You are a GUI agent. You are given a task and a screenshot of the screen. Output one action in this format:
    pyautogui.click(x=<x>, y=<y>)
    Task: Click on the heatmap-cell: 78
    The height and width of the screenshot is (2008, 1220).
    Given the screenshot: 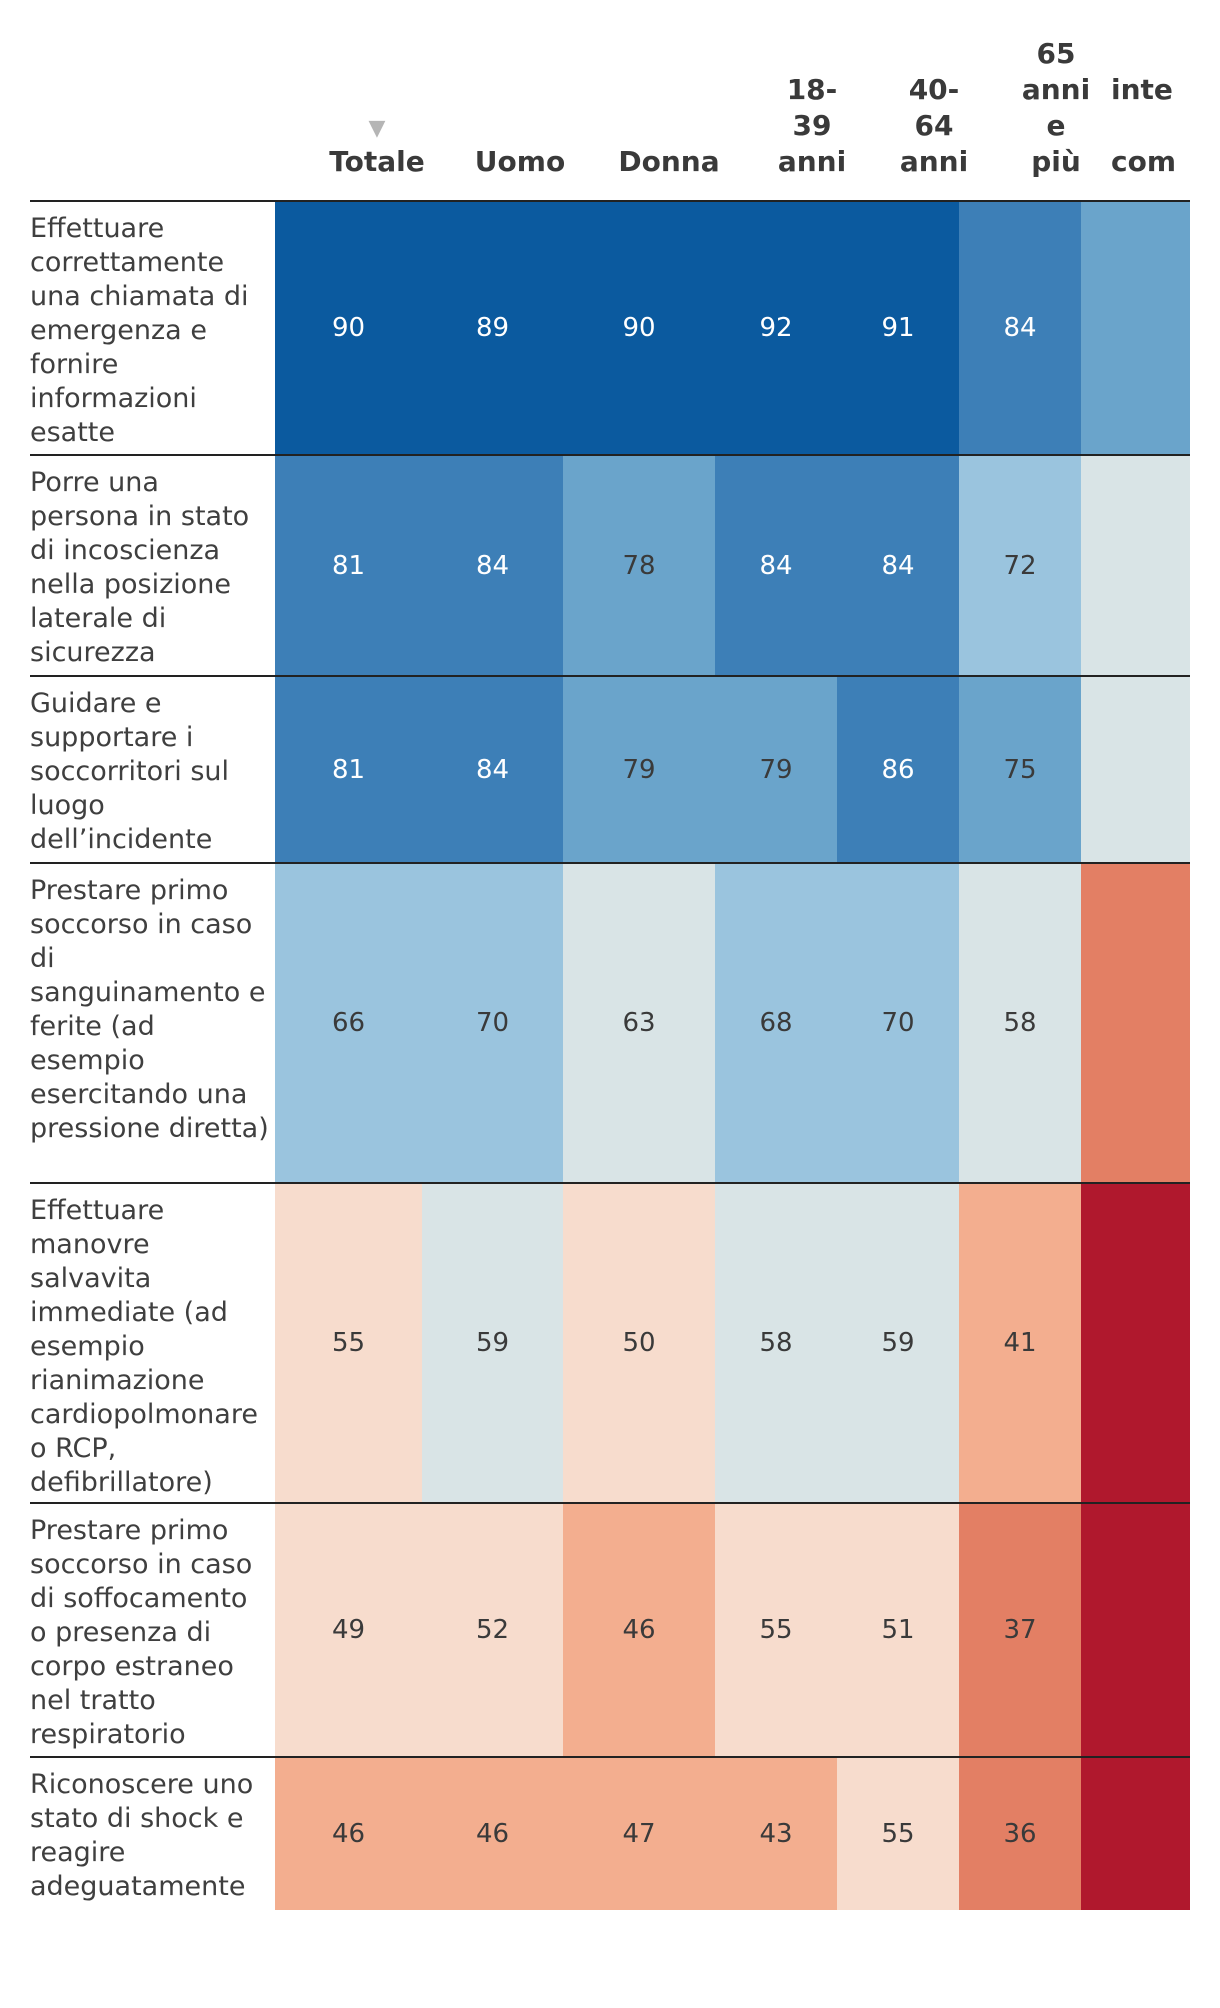 What is the action you would take?
    pyautogui.click(x=639, y=565)
    